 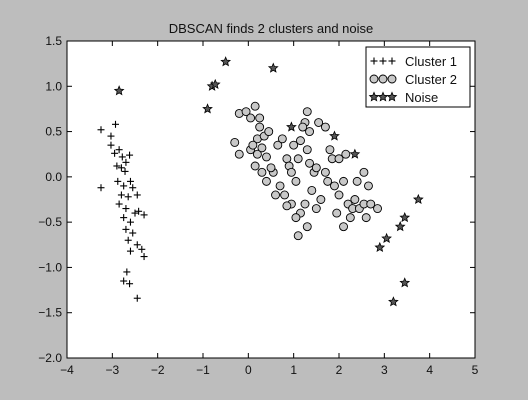 I want to click on x-tick-label: 1, so click(x=293, y=370).